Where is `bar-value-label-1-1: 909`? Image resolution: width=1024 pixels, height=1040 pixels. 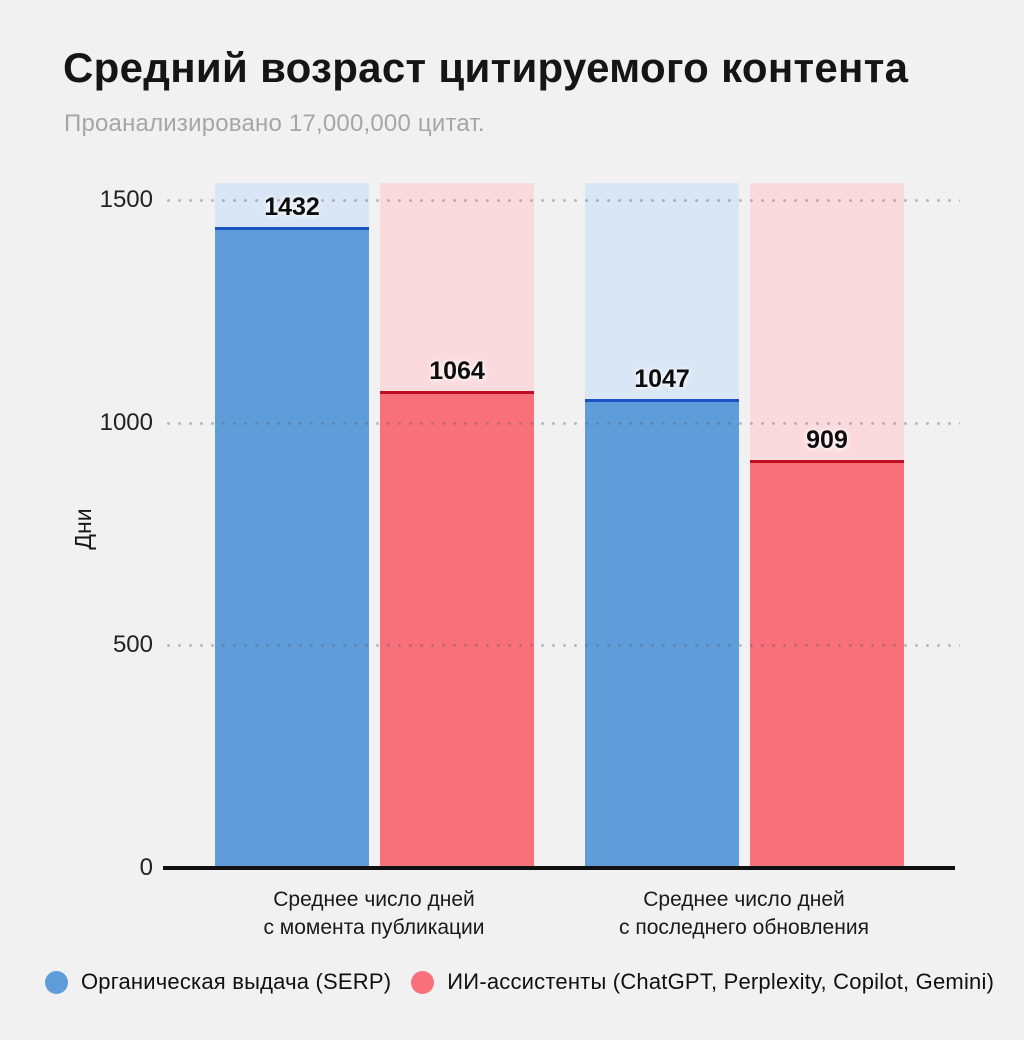 bar-value-label-1-1: 909 is located at coordinates (827, 440).